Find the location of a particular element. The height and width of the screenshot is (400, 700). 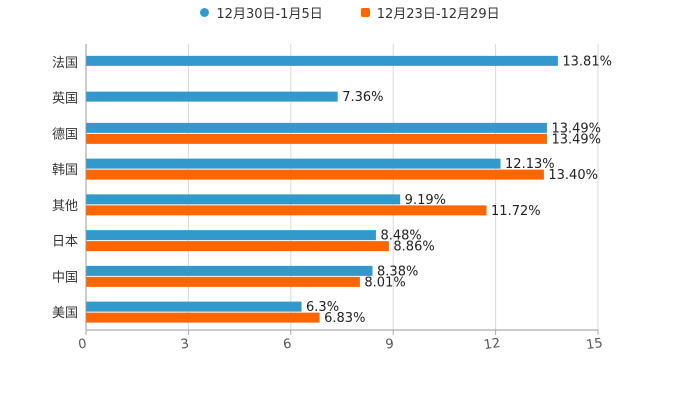

x-tick-label-6: 6 is located at coordinates (287, 345).